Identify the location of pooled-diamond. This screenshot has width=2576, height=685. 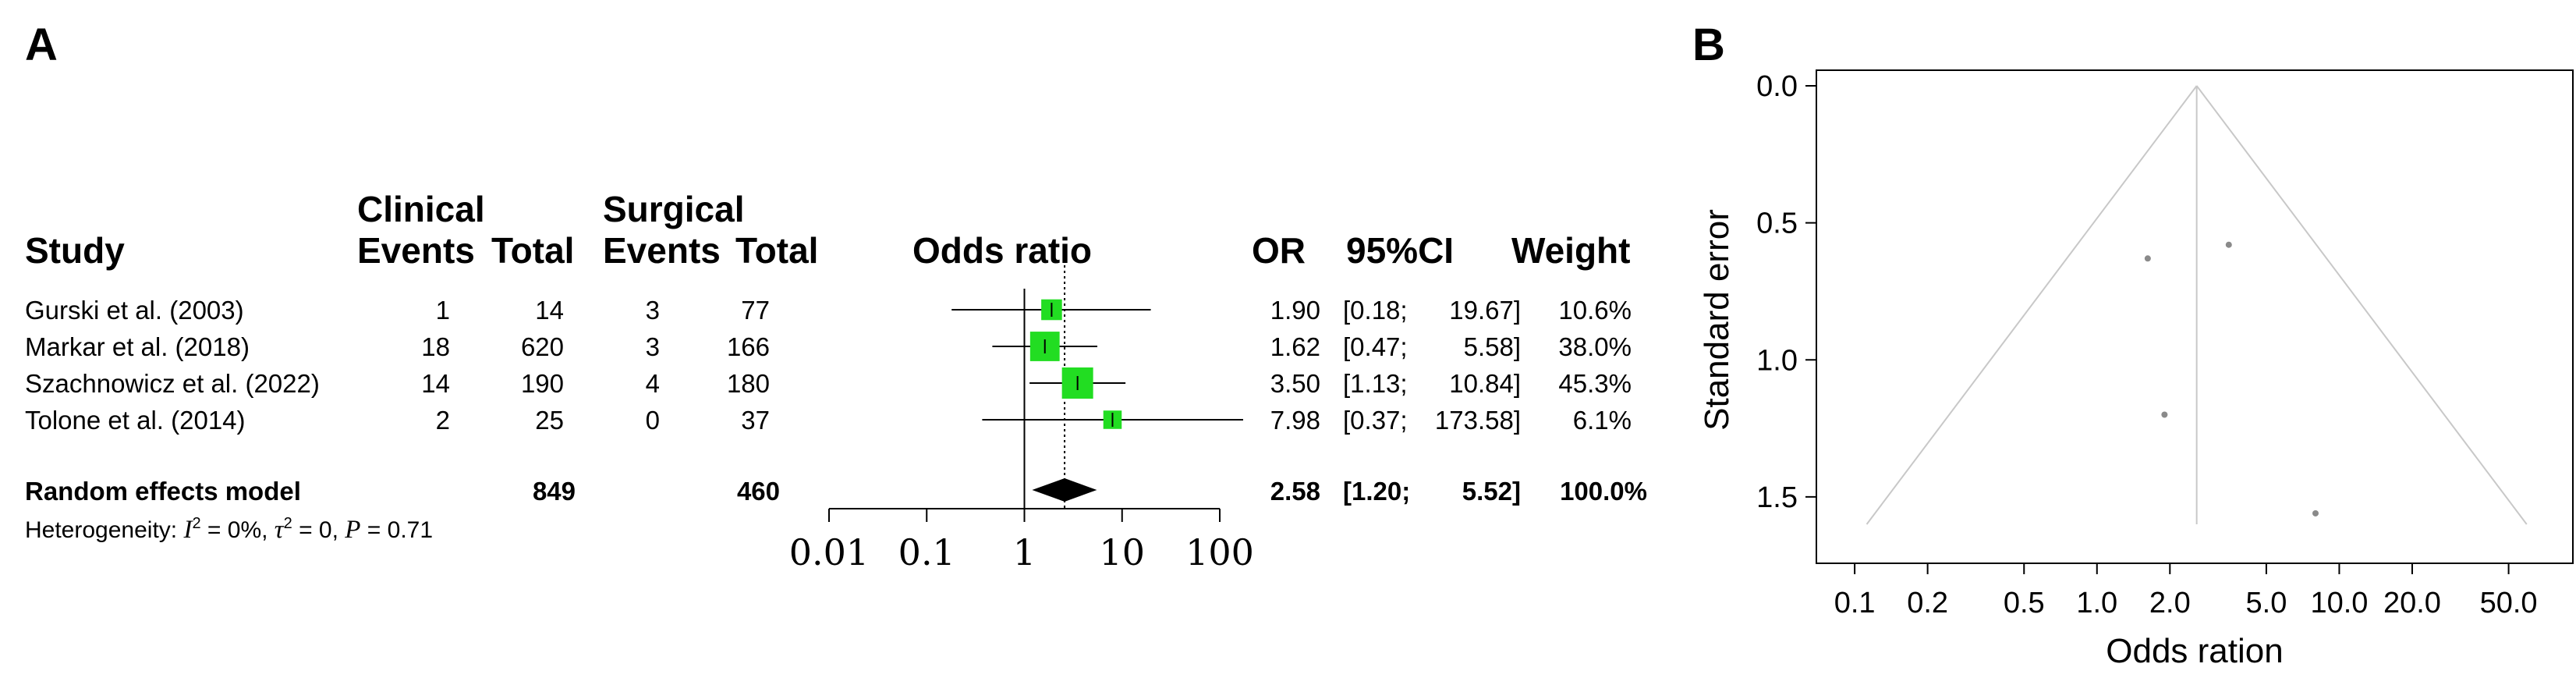
(1064, 490).